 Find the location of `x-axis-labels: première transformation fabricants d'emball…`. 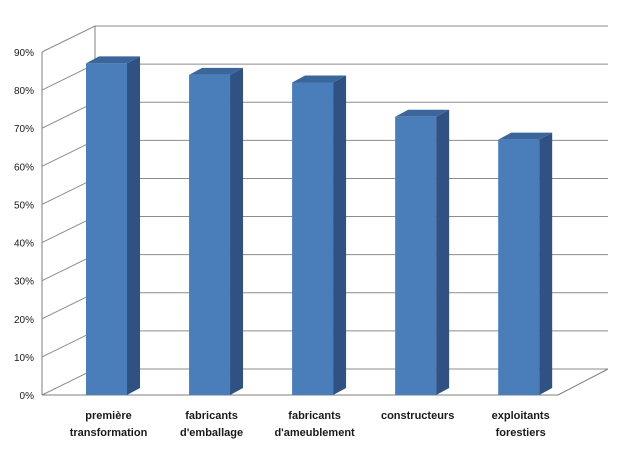

x-axis-labels: première transformation fabricants d'emball… is located at coordinates (310, 424).